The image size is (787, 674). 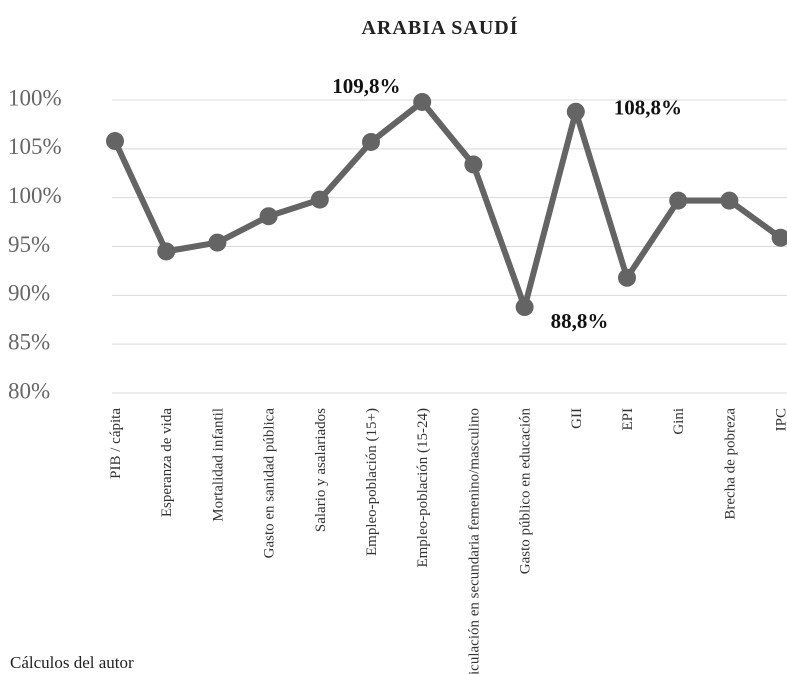 What do you see at coordinates (167, 462) in the screenshot?
I see `x-tick-label: Esperanza de vida` at bounding box center [167, 462].